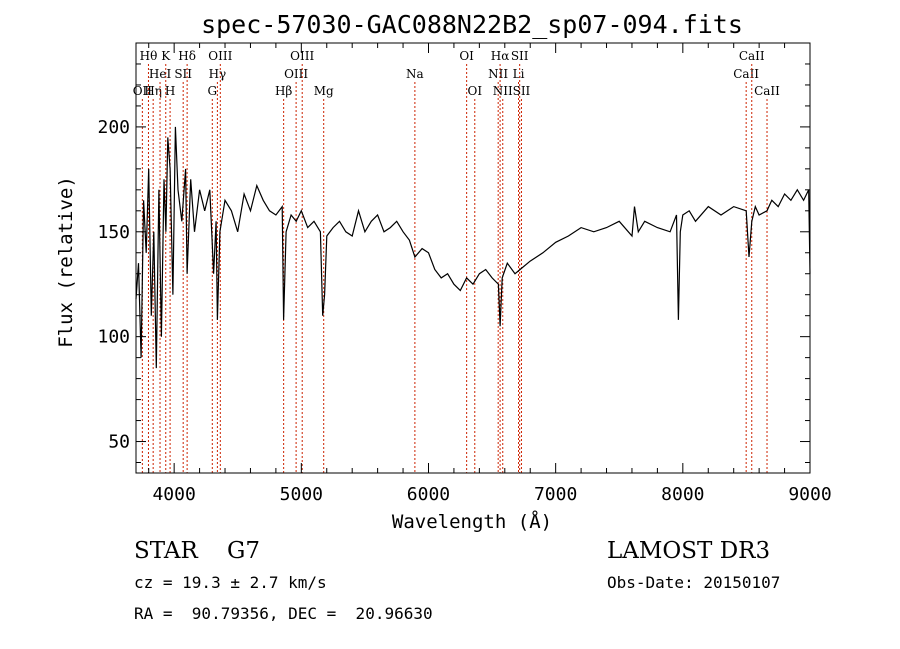 This screenshot has width=900, height=649. I want to click on line-marker-label: Hδ, so click(187, 56).